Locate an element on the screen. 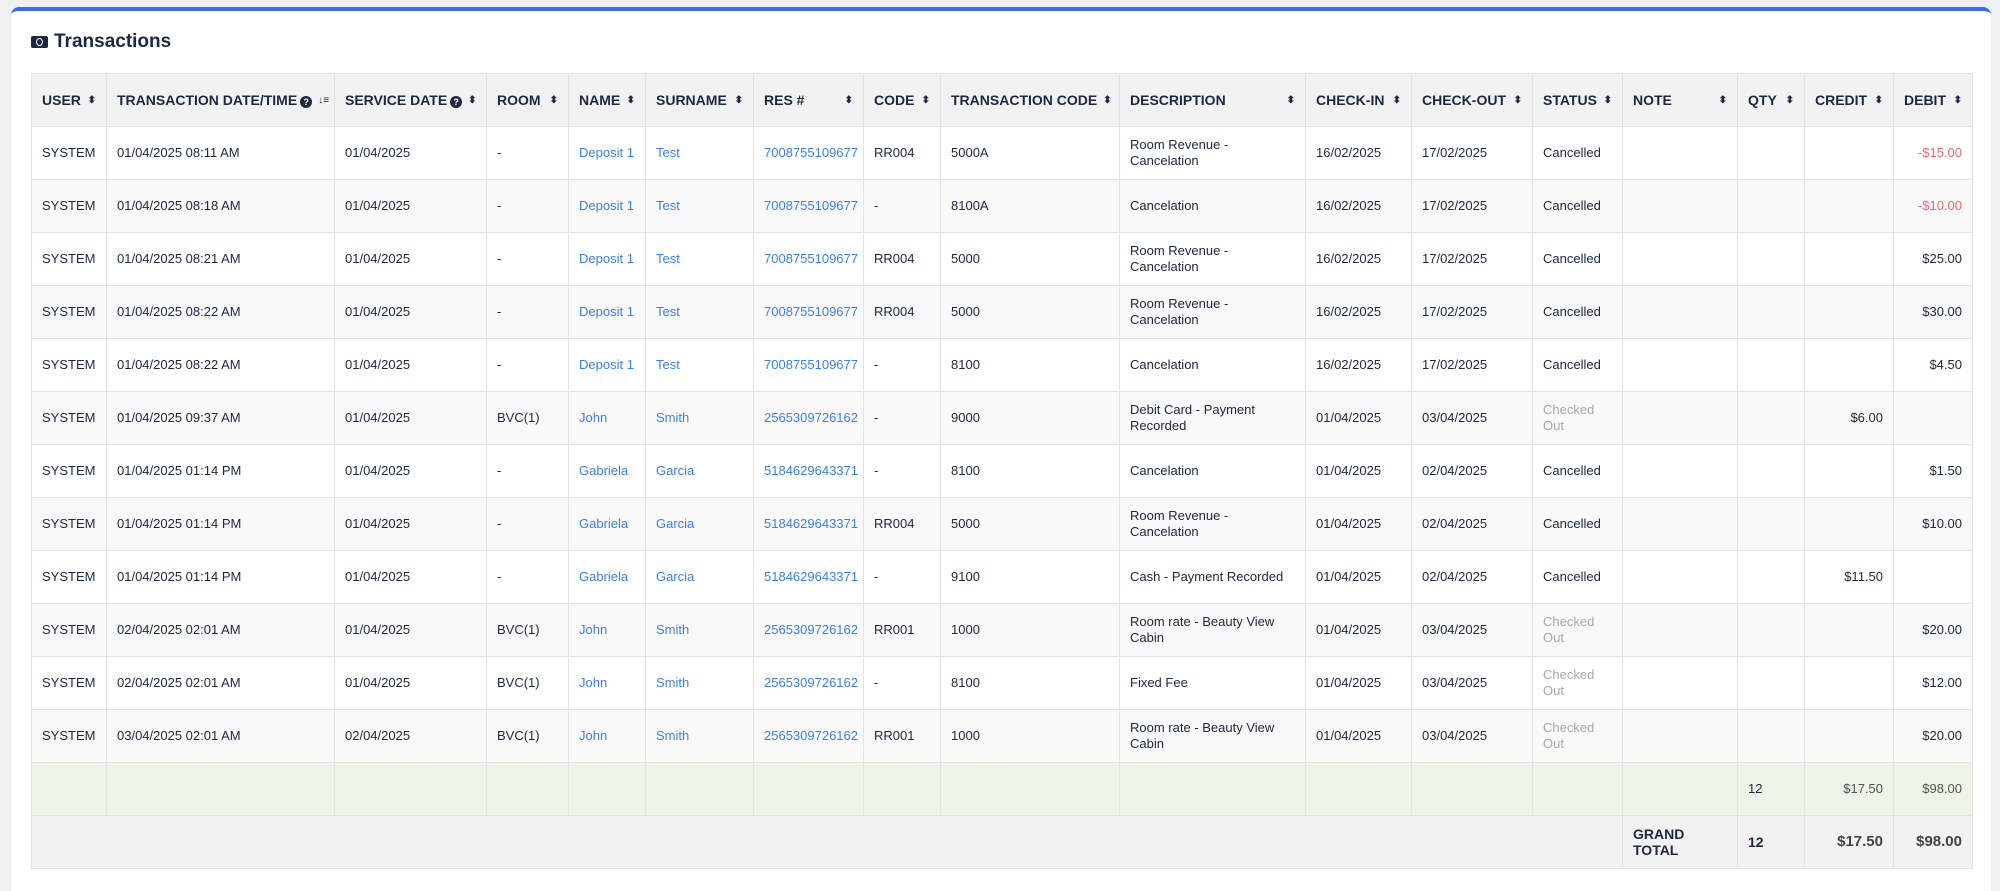  column-header: CHECK-OUT ⬍ is located at coordinates (1472, 100).